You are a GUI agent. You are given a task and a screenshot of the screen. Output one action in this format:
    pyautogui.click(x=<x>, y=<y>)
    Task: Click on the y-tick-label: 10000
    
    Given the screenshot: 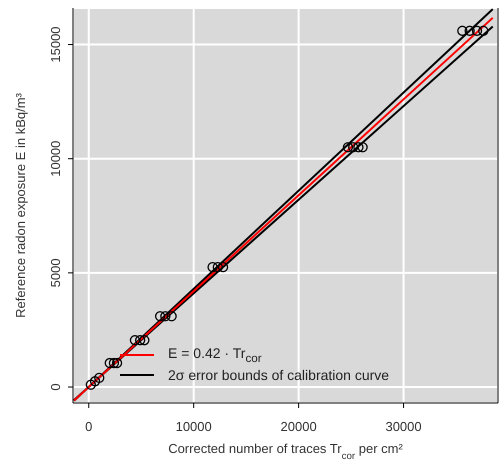 What is the action you would take?
    pyautogui.click(x=55, y=158)
    